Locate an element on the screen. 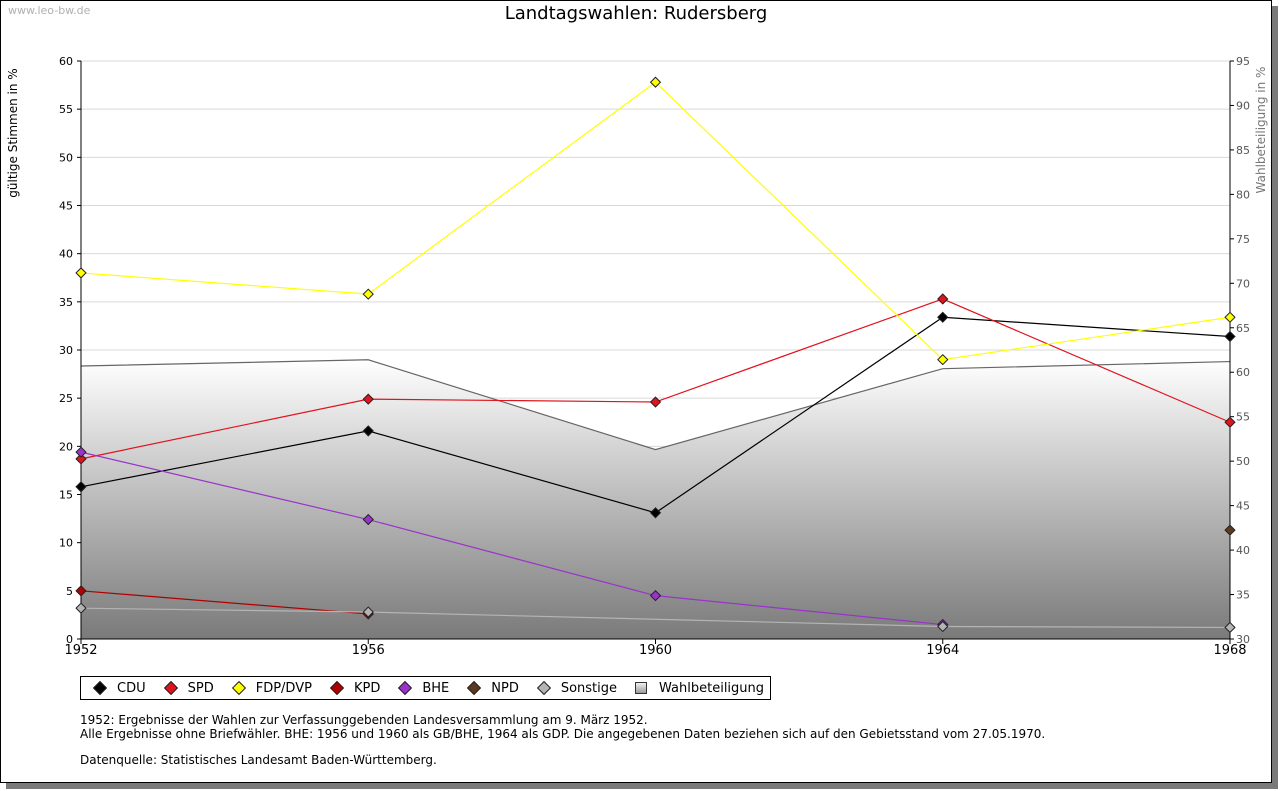 The image size is (1280, 791). y2-tick-label: 30 is located at coordinates (1243, 639).